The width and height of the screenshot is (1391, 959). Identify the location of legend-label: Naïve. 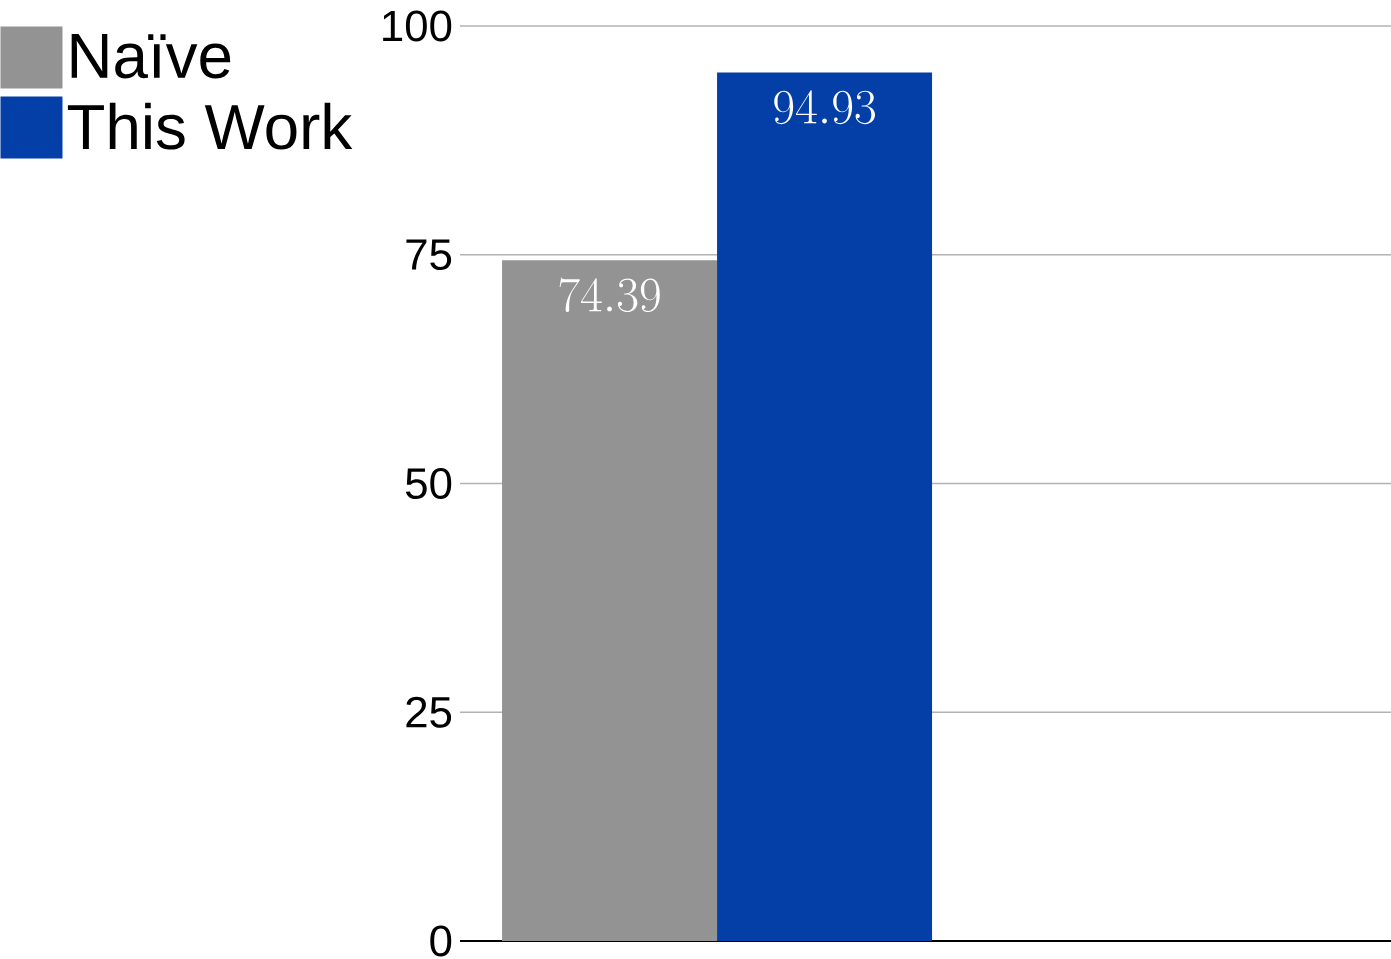
(151, 56).